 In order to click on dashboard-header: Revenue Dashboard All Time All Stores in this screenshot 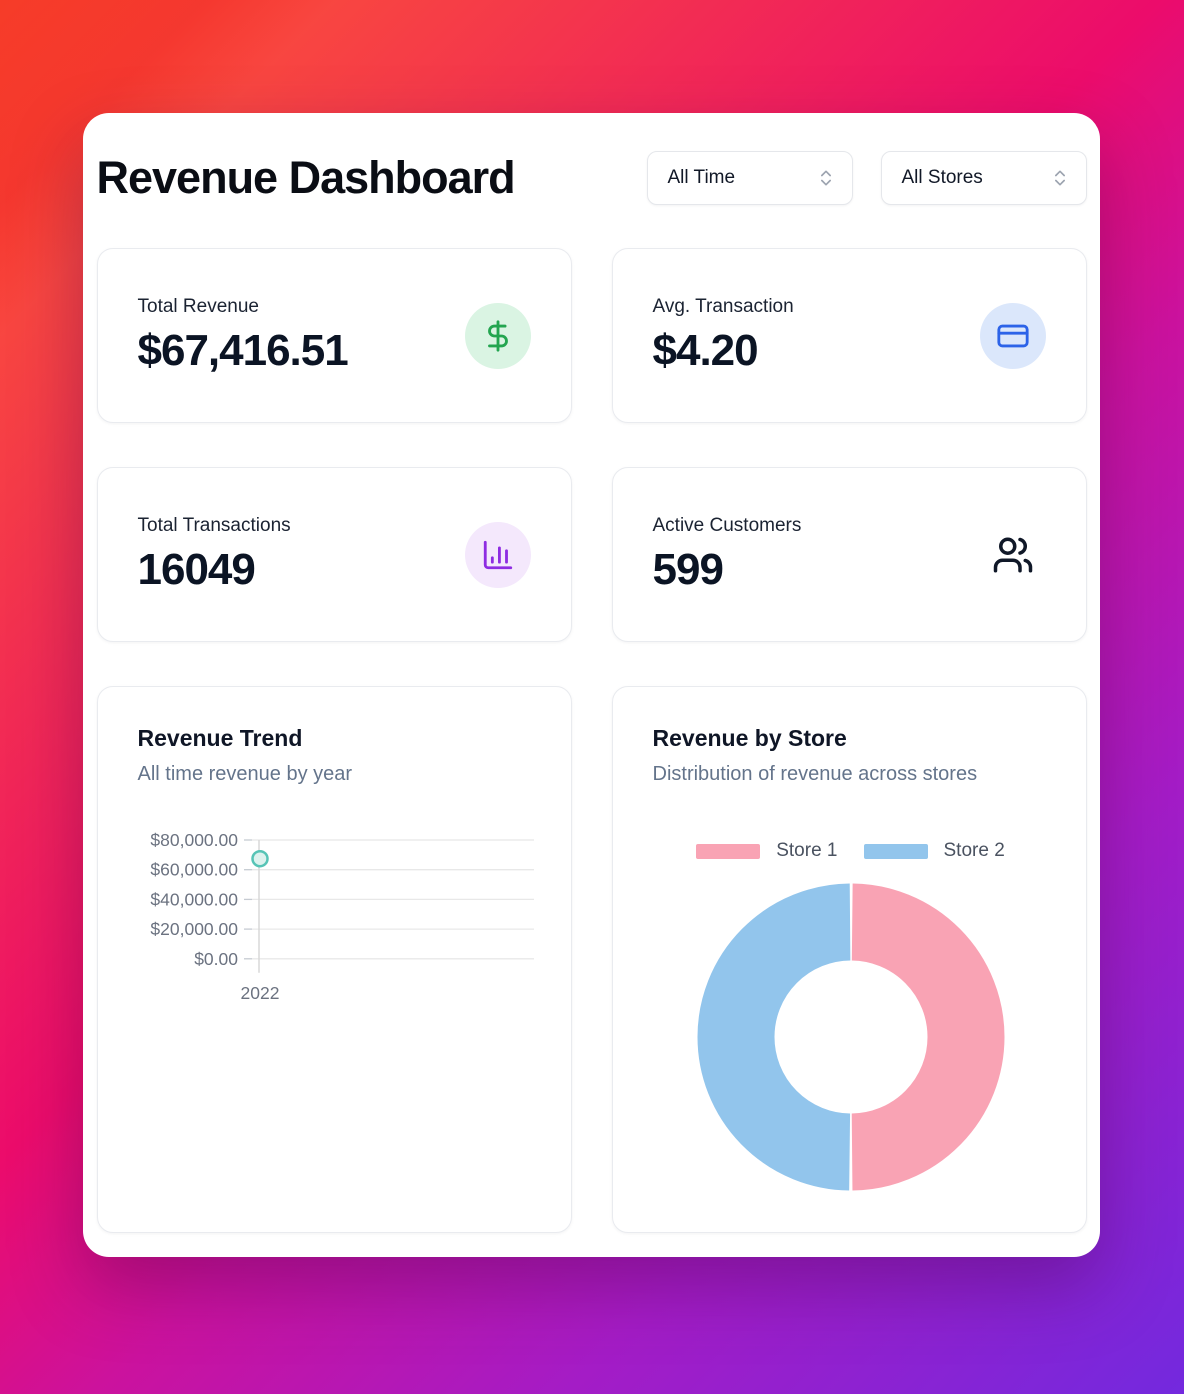, I will do `click(592, 178)`.